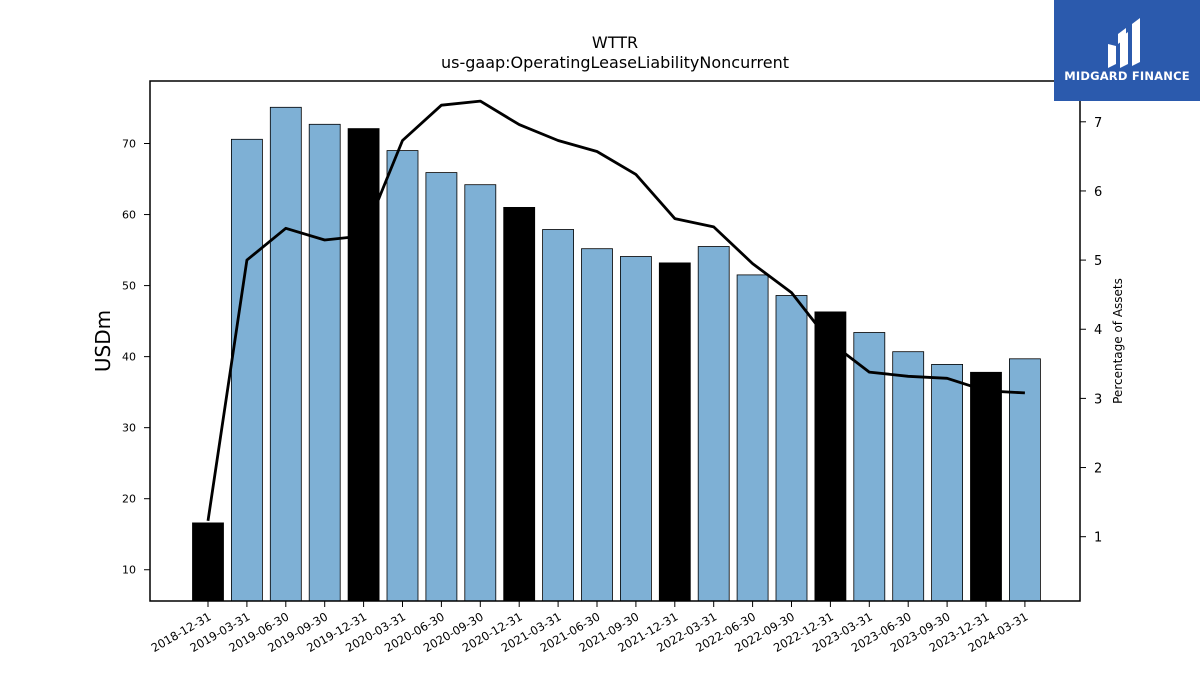  Describe the element at coordinates (1091, 331) in the screenshot. I see `y-axis-right: 1 2 3 4 5 6 7` at that location.